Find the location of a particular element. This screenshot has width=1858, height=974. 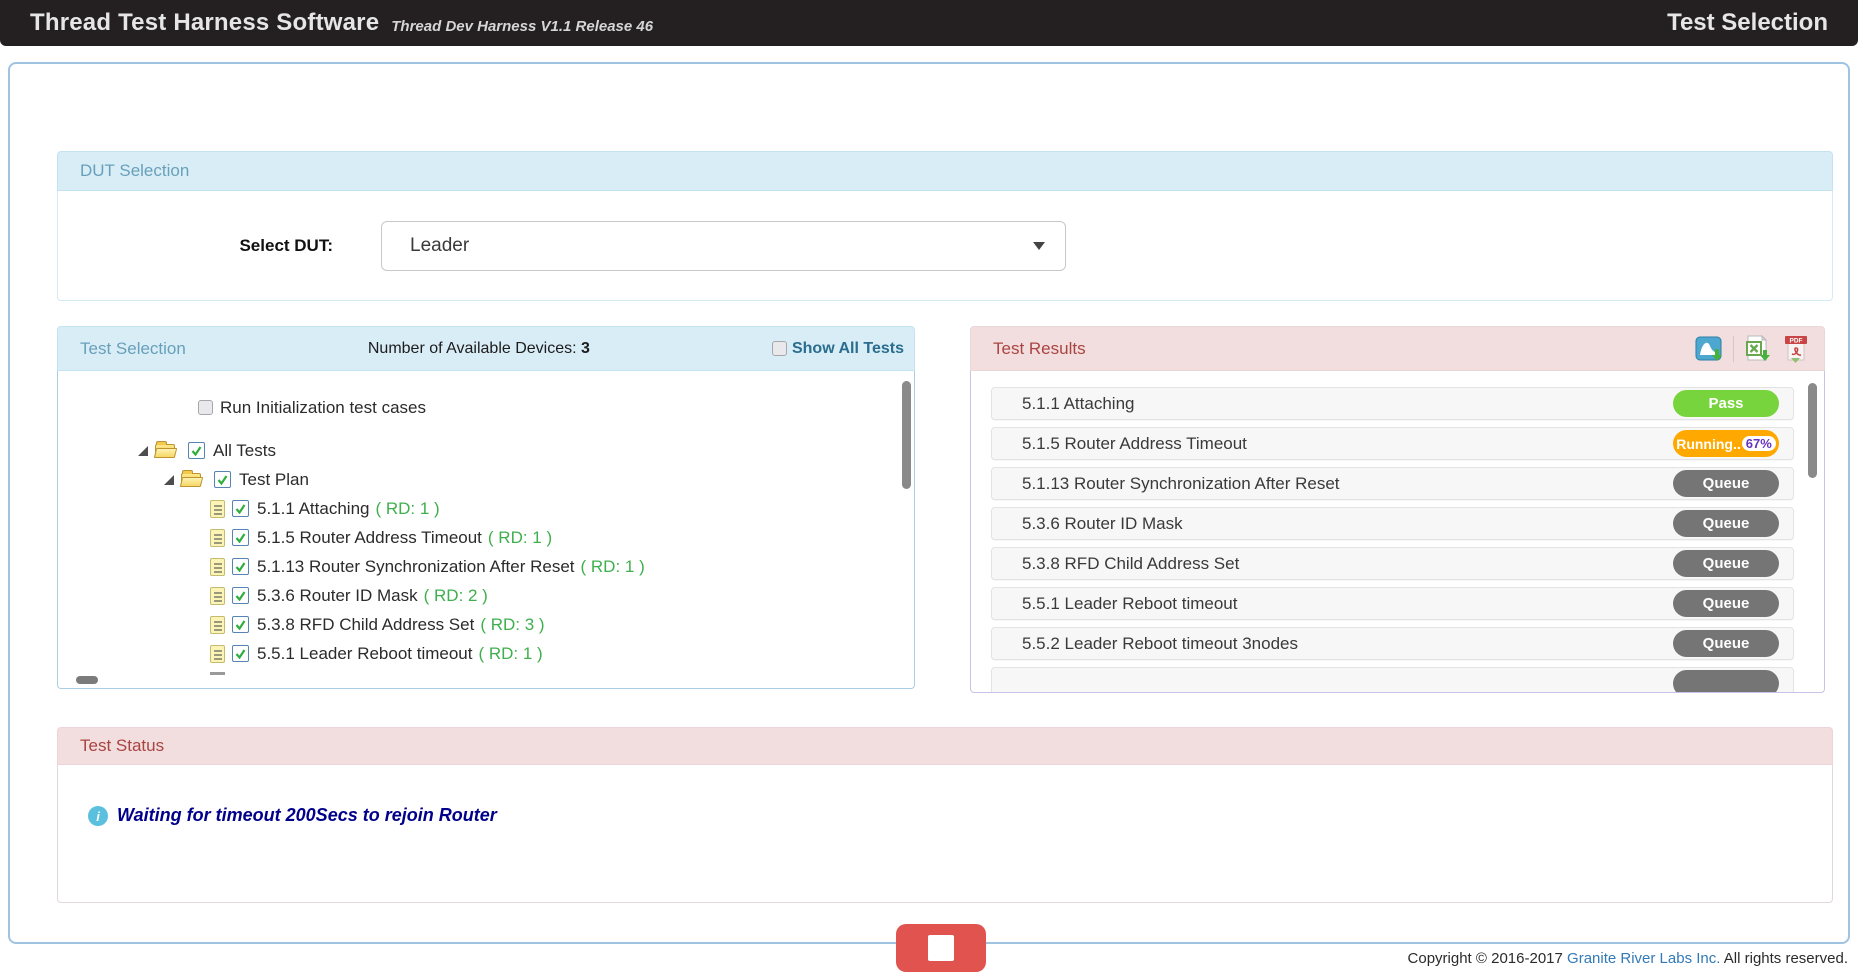

result-row: 5.3.6 Router ID Mask Queue is located at coordinates (1392, 523).